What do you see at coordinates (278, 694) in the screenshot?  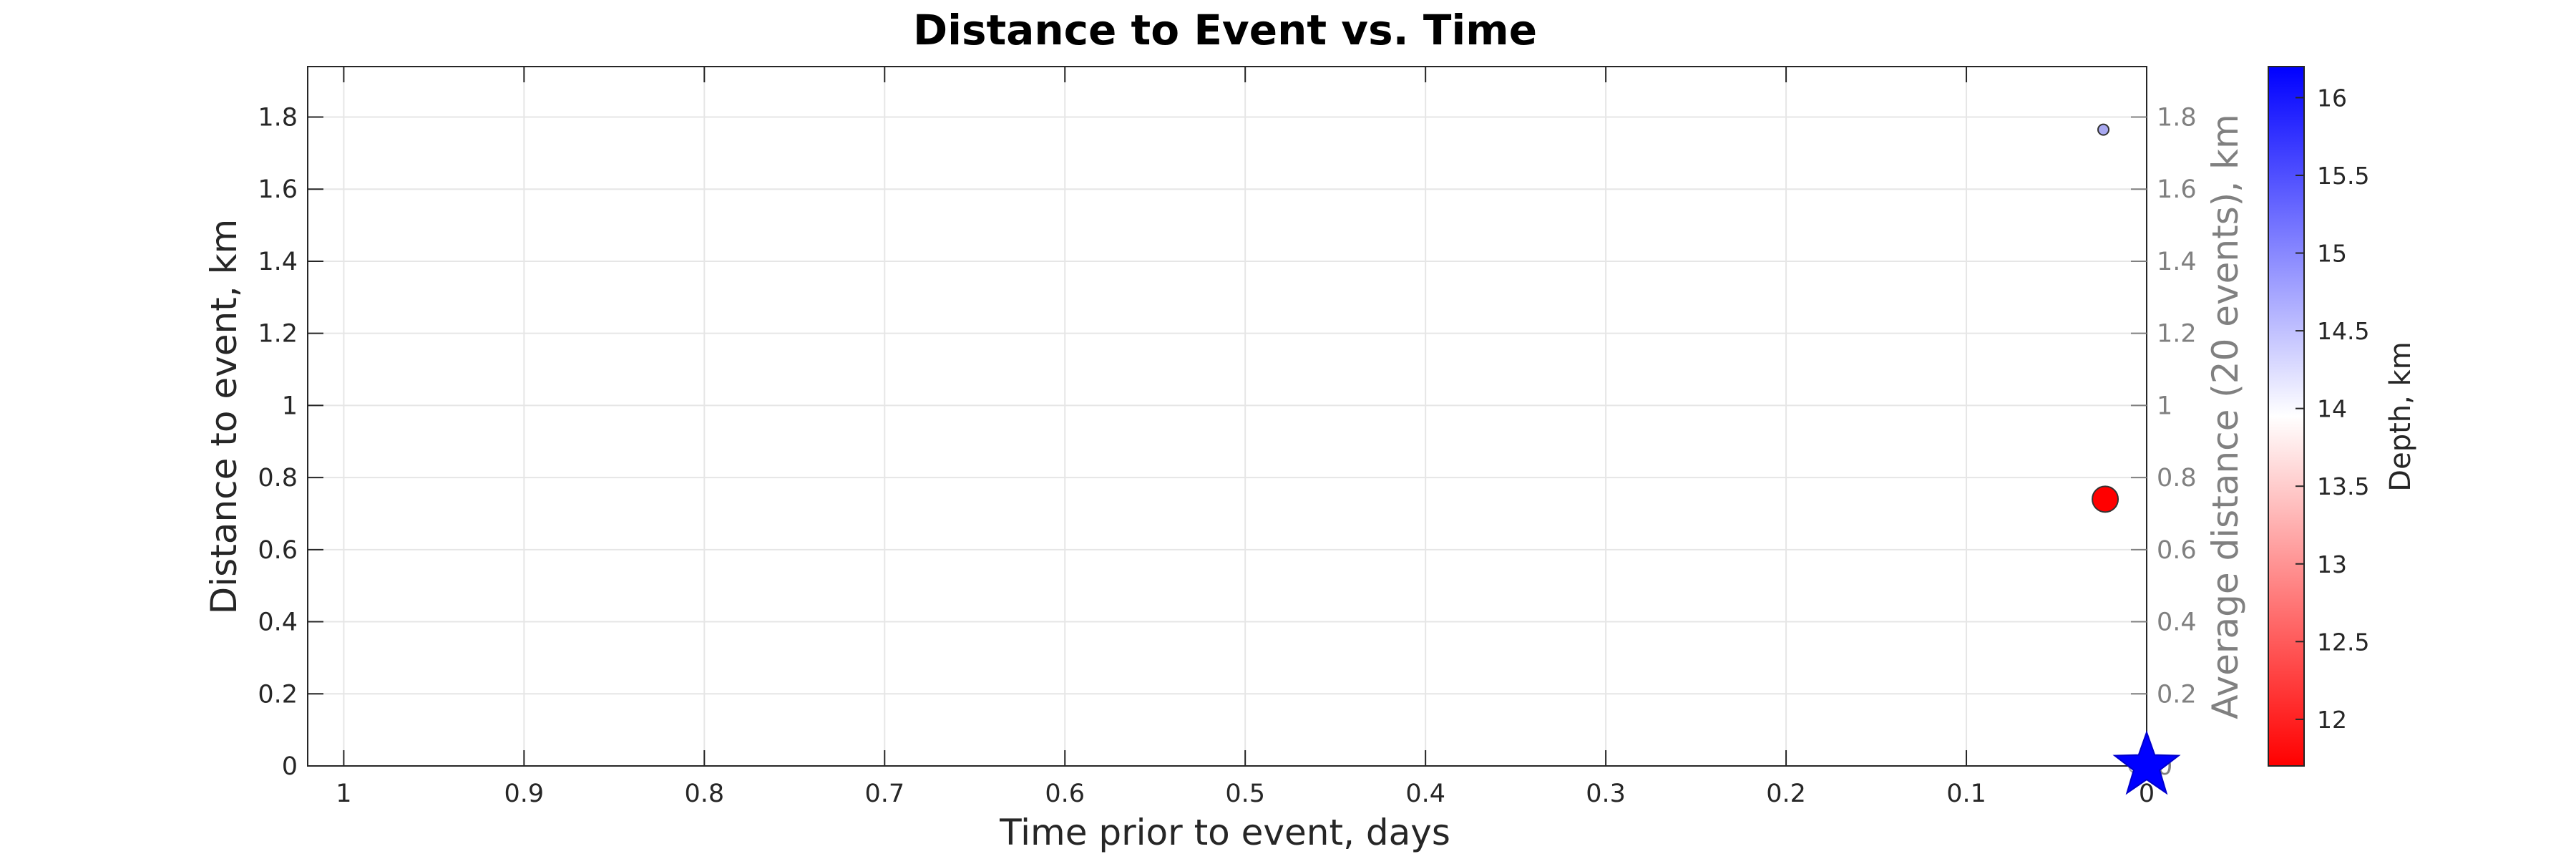 I see `y-tick-label: 0.2` at bounding box center [278, 694].